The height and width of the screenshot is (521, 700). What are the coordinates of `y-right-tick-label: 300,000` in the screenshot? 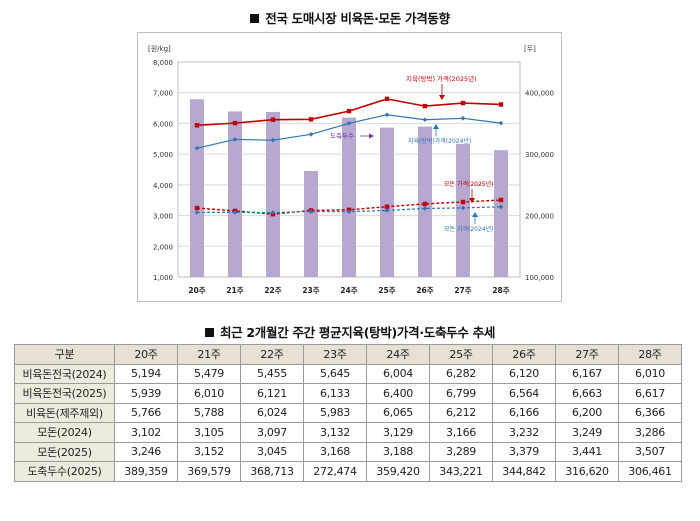 It's located at (539, 155).